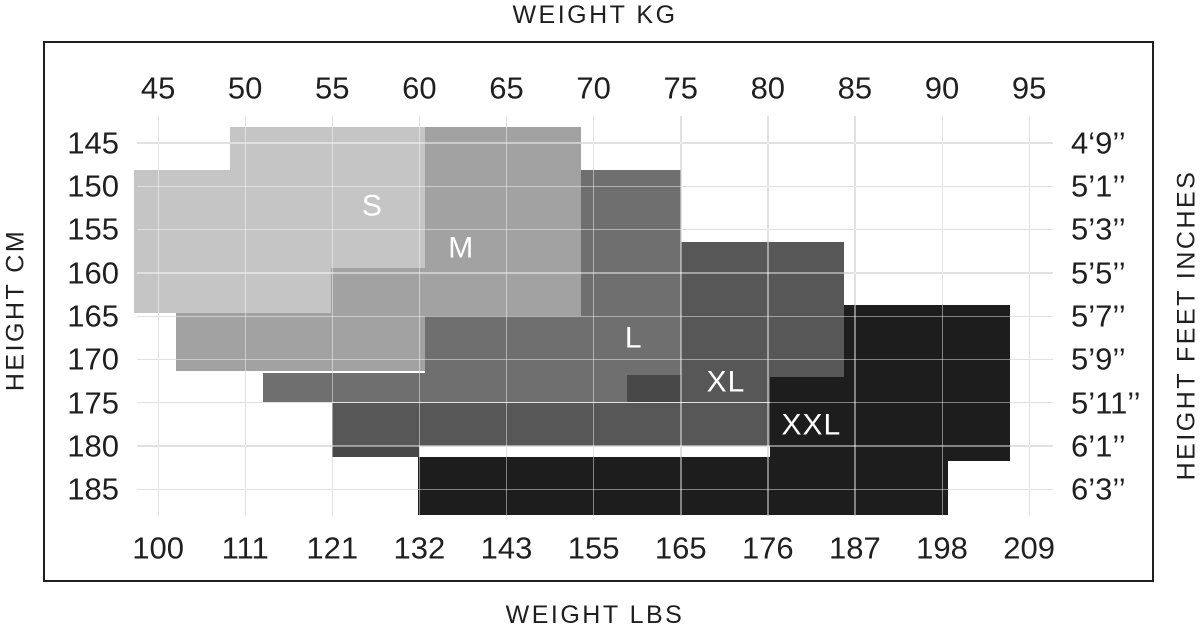  Describe the element at coordinates (506, 548) in the screenshot. I see `lbs-tick-label: 143` at that location.